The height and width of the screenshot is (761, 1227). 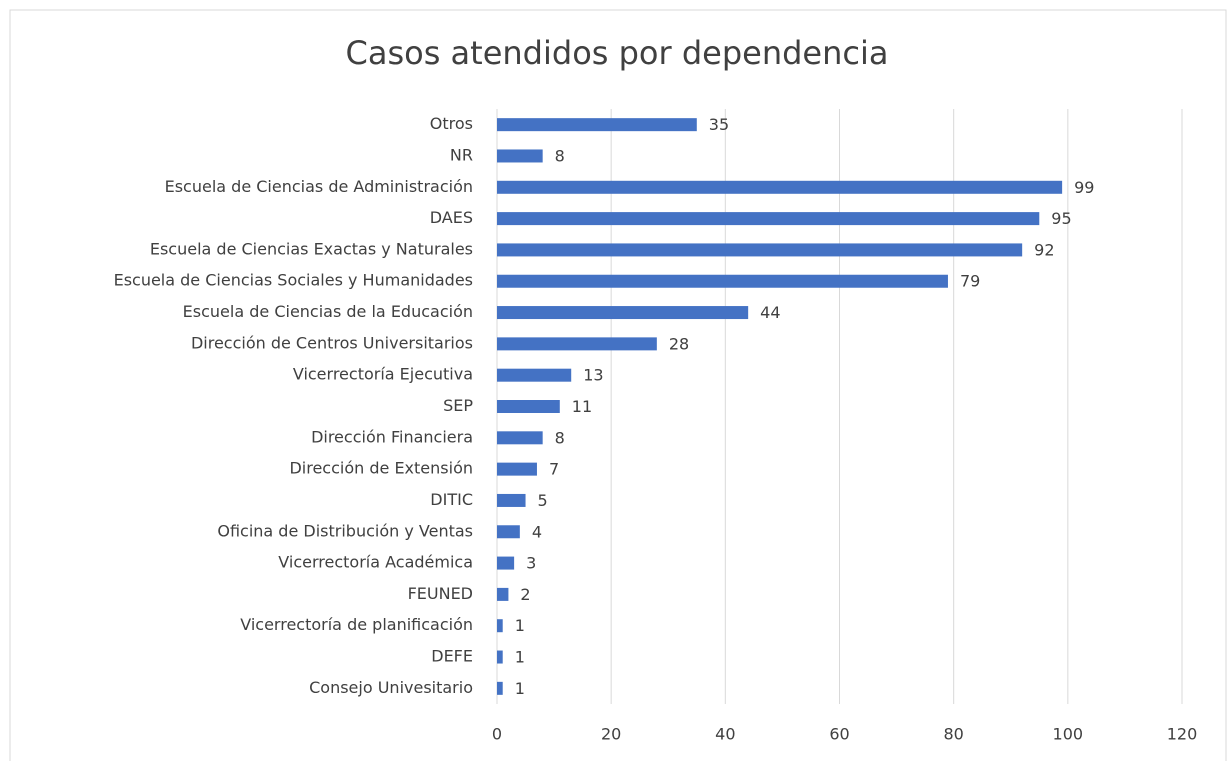 What do you see at coordinates (839, 734) in the screenshot?
I see `x-tick-label: 60` at bounding box center [839, 734].